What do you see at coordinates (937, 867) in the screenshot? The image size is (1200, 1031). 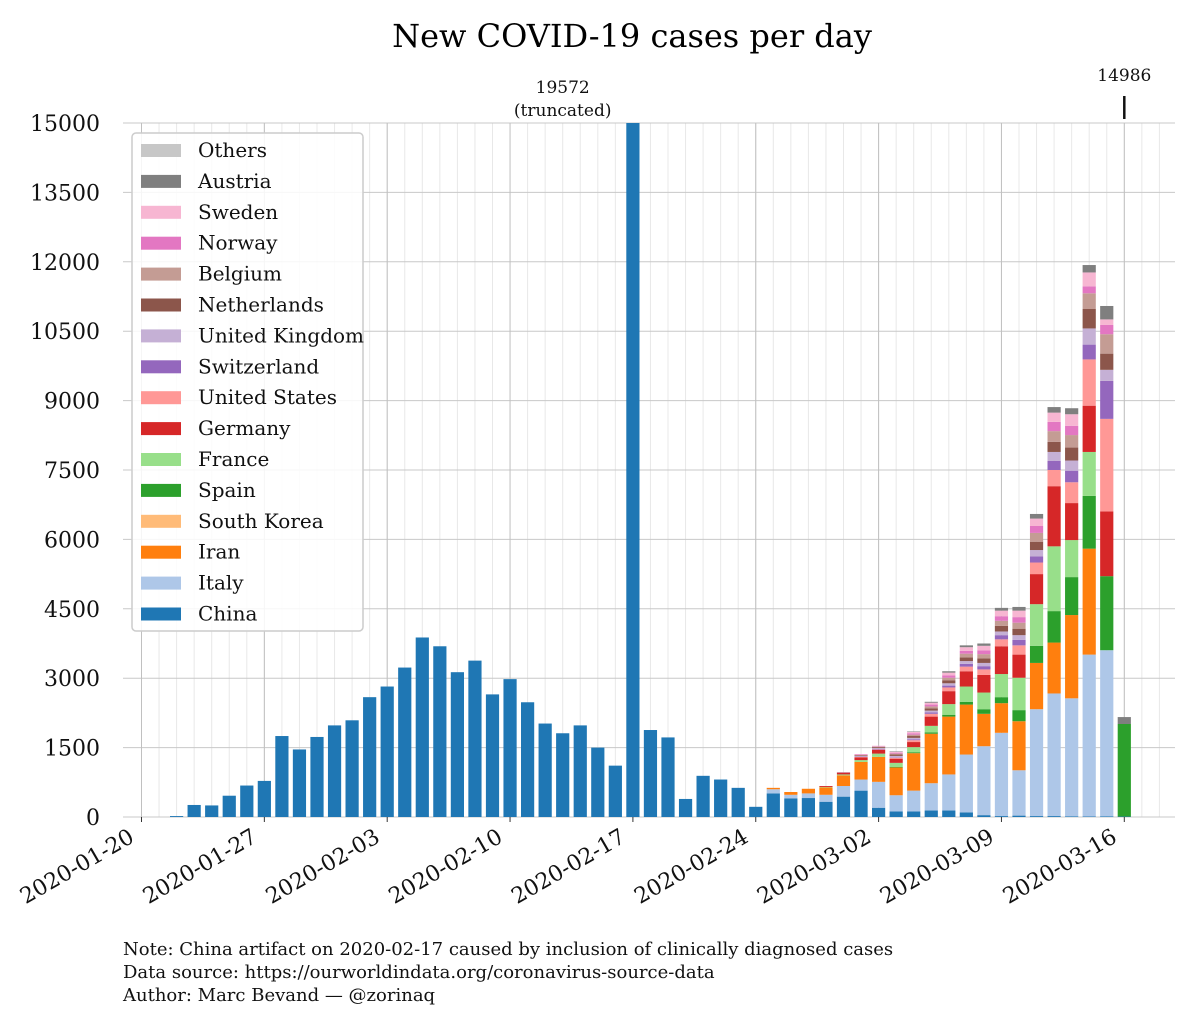 I see `x-tick-label: 2020-03-09` at bounding box center [937, 867].